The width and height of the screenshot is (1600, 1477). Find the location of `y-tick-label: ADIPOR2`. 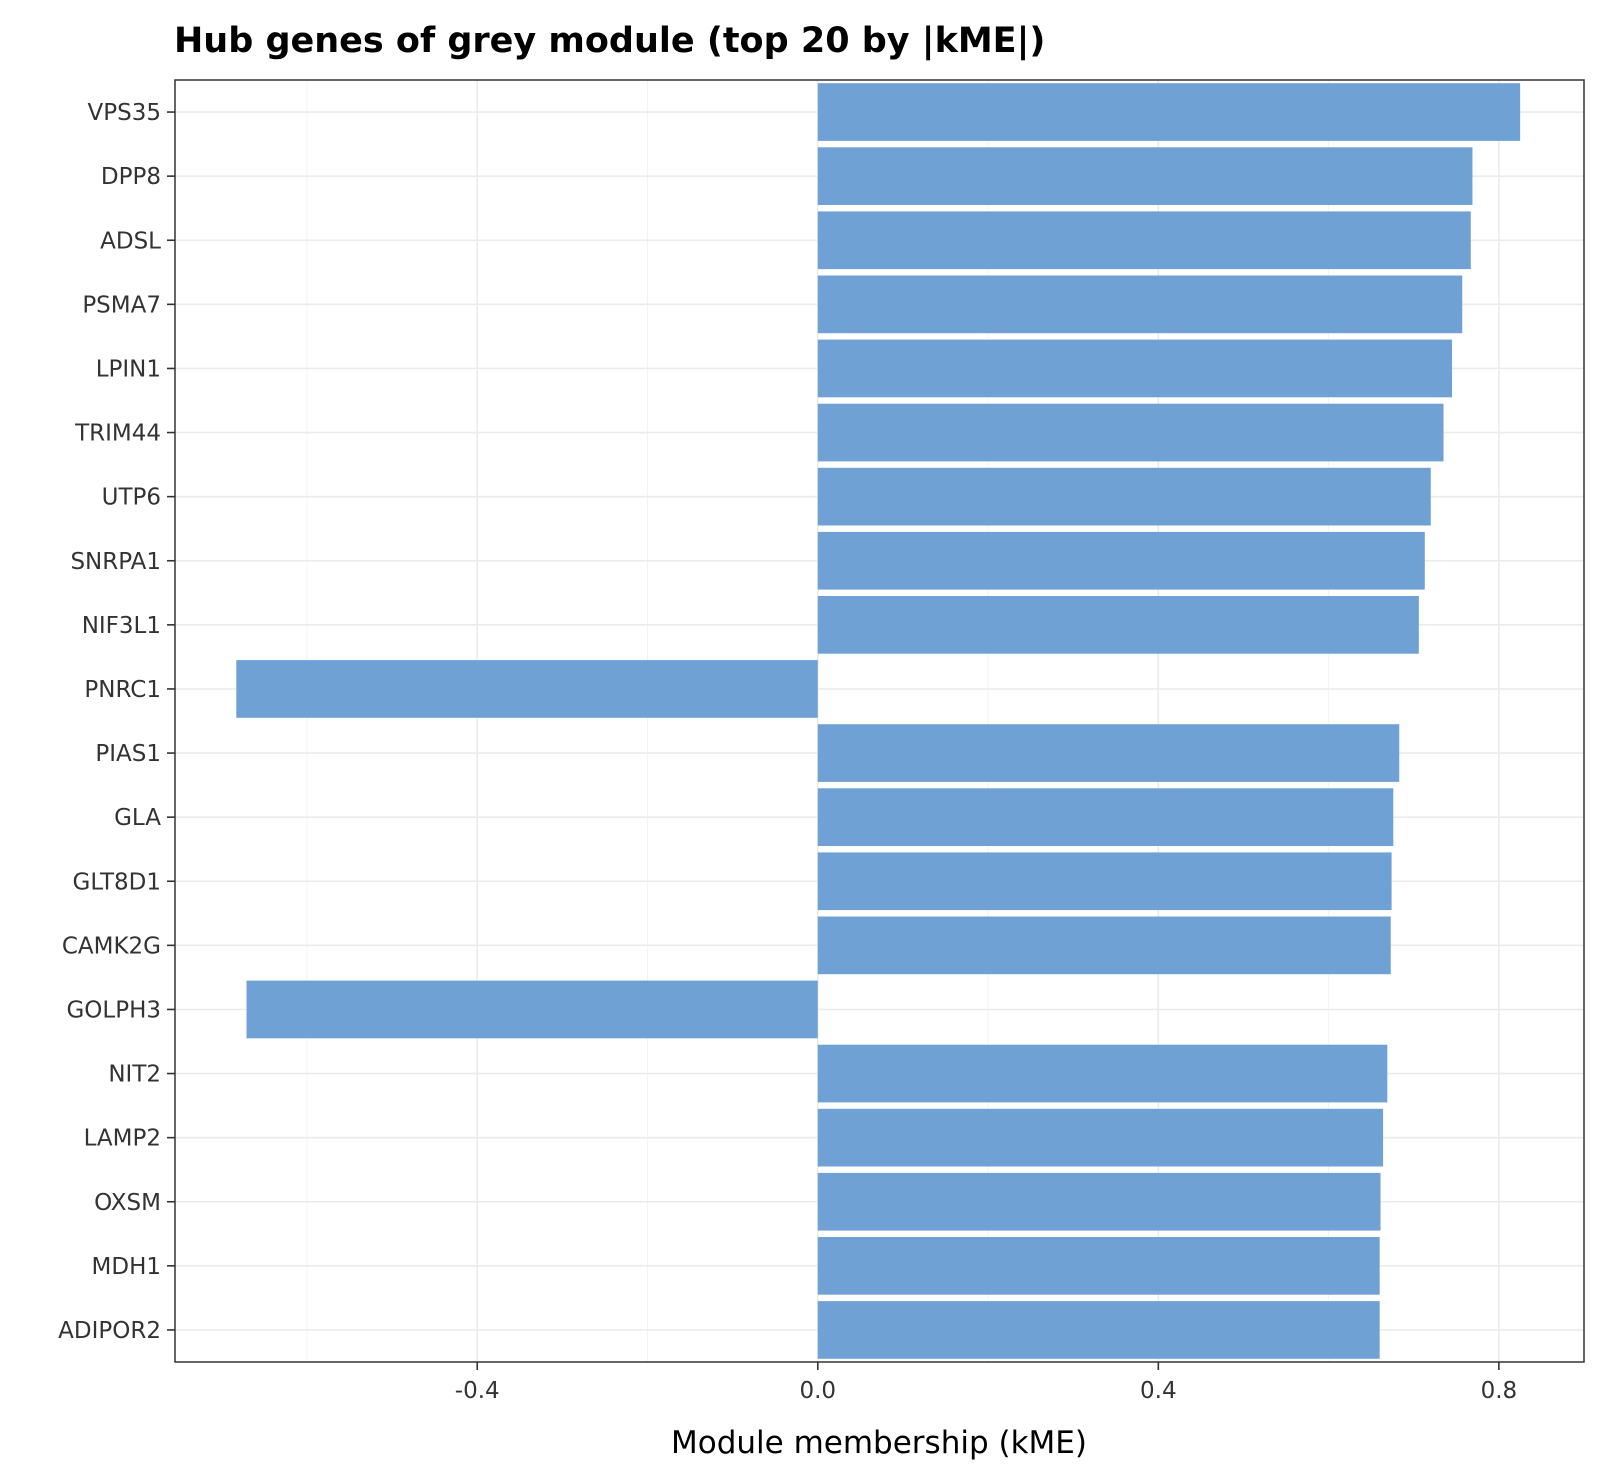

y-tick-label: ADIPOR2 is located at coordinates (109, 1331).